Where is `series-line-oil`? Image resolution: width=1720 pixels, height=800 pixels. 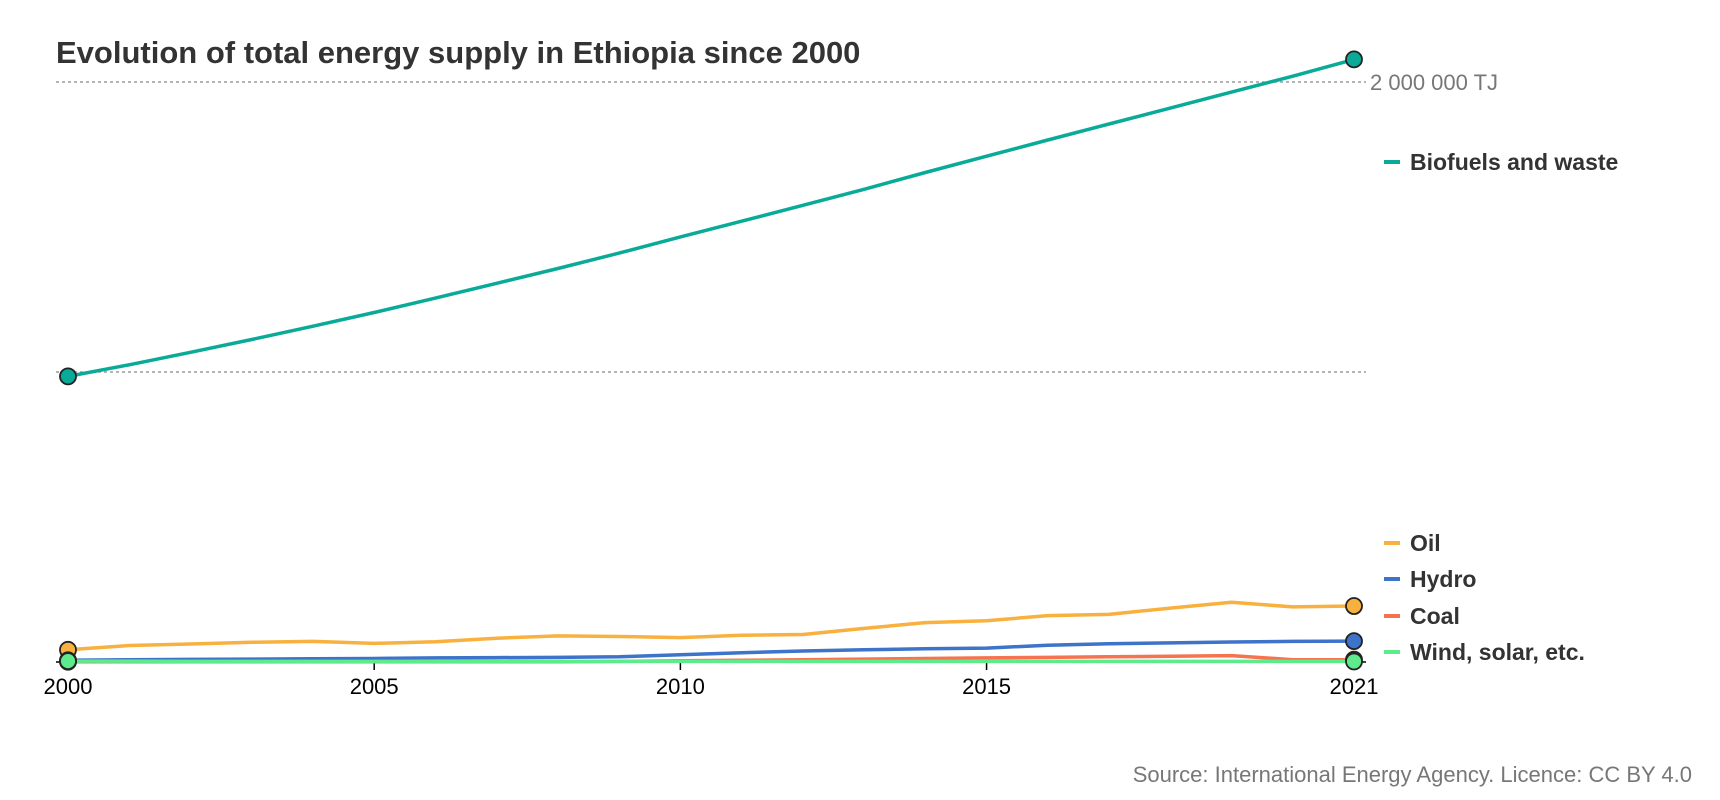 series-line-oil is located at coordinates (711, 626).